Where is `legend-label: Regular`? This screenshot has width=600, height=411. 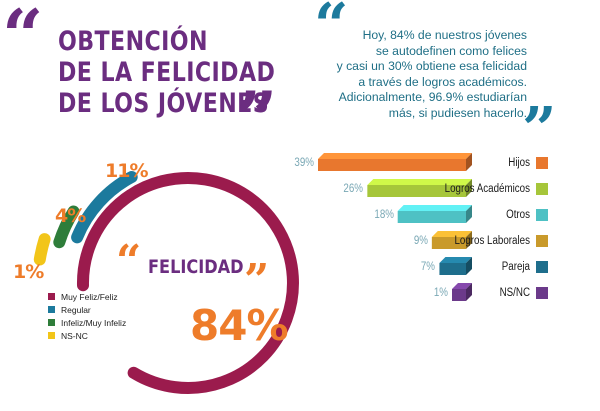 legend-label: Regular is located at coordinates (76, 309).